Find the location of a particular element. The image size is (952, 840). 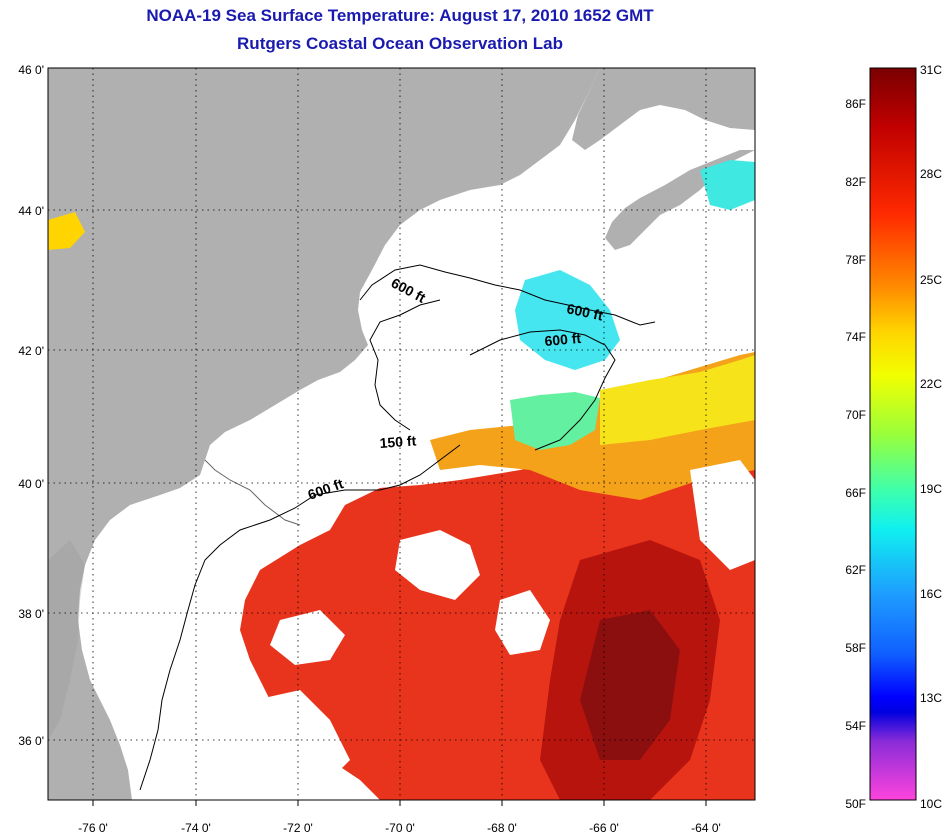

lat-label: 40 0' is located at coordinates (31, 484).